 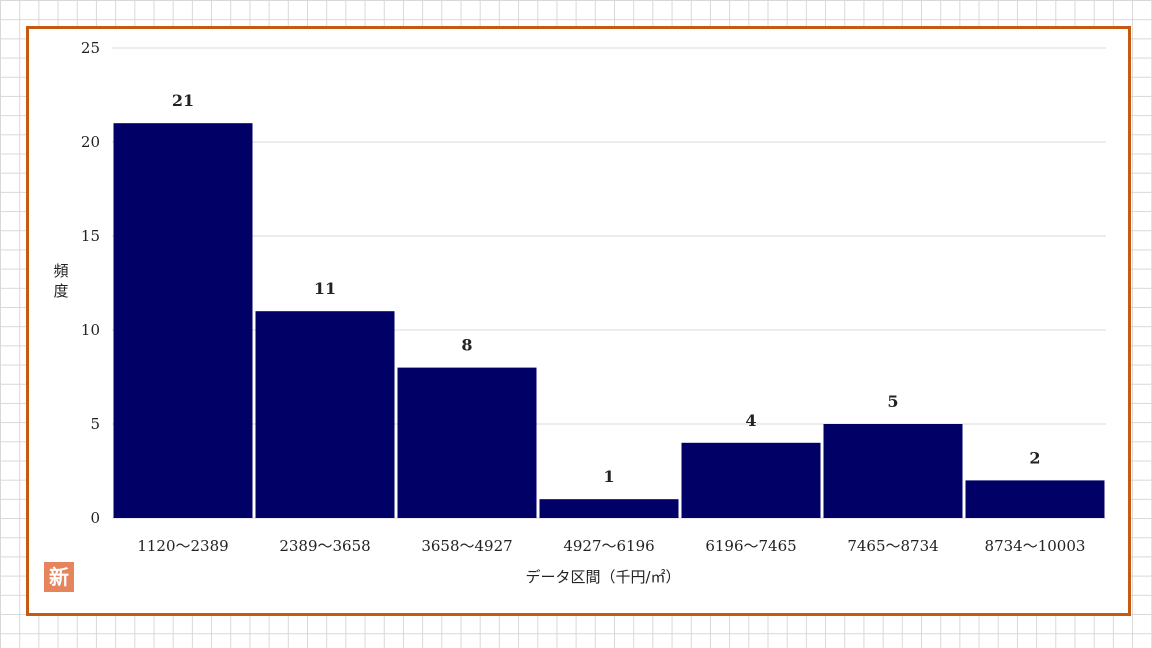 What do you see at coordinates (324, 546) in the screenshot?
I see `x-tick-label: 2389～3658` at bounding box center [324, 546].